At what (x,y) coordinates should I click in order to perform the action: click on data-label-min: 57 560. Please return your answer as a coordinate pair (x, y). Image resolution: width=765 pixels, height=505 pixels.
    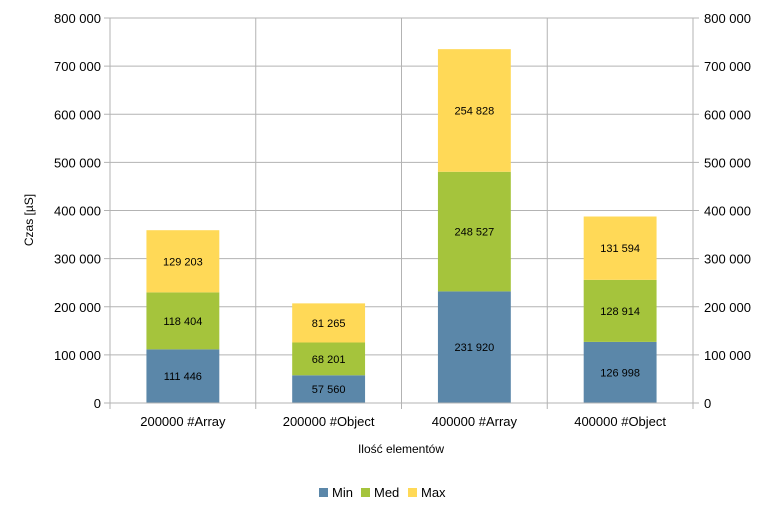
    Looking at the image, I should click on (329, 390).